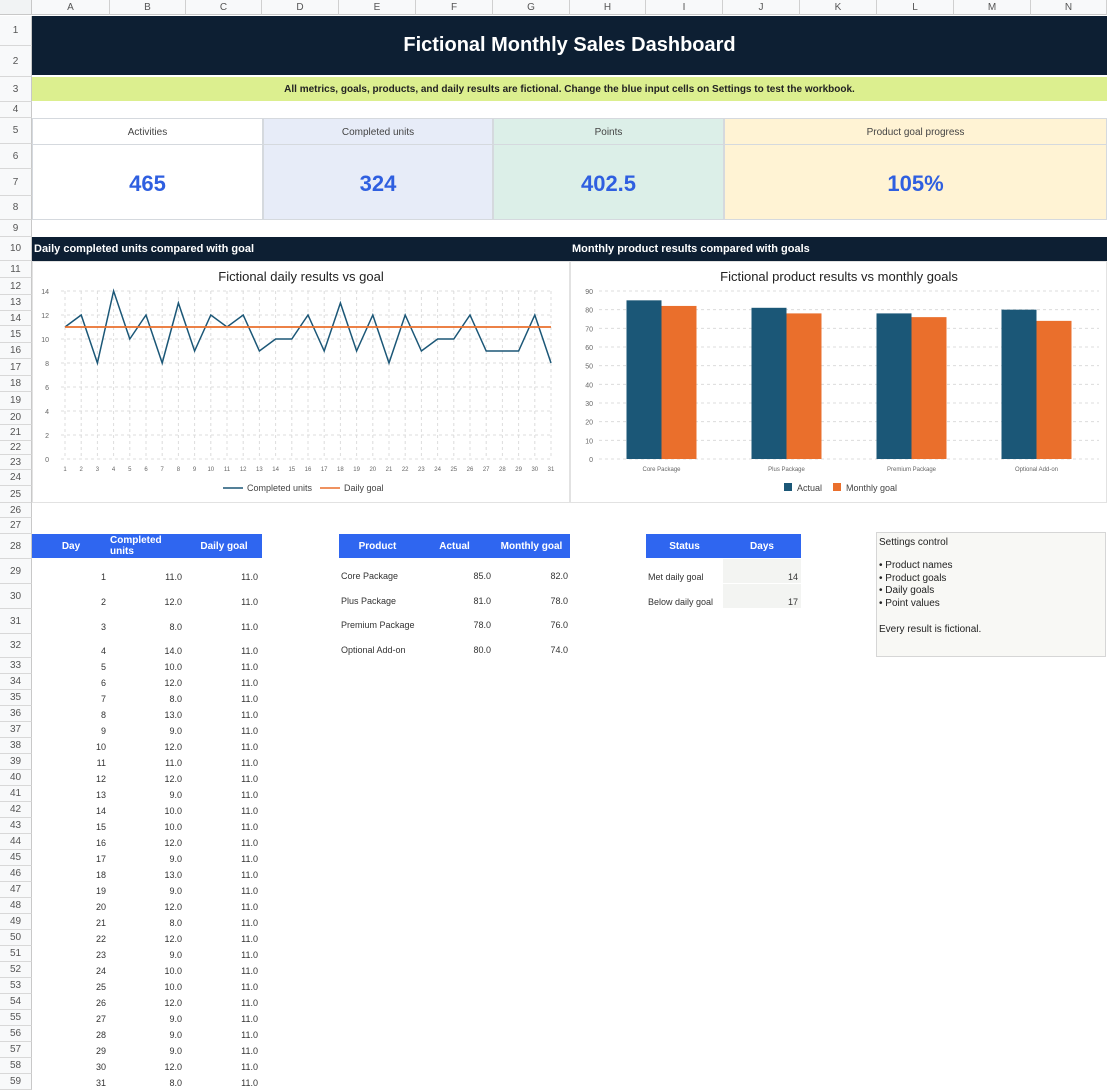 The image size is (1107, 1090). What do you see at coordinates (16, 826) in the screenshot?
I see `row-header: 43` at bounding box center [16, 826].